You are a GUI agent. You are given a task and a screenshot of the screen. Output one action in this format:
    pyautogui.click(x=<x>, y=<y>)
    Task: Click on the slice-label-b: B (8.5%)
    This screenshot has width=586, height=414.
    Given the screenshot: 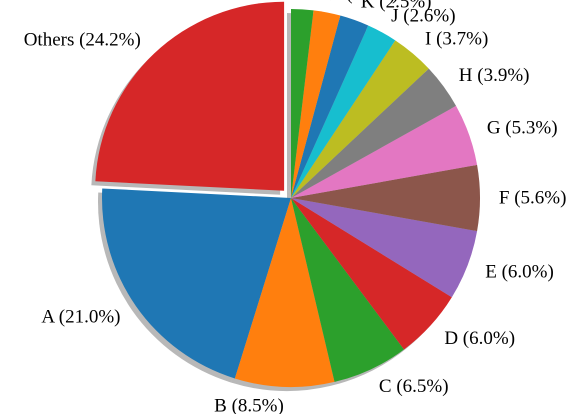 What is the action you would take?
    pyautogui.click(x=249, y=404)
    